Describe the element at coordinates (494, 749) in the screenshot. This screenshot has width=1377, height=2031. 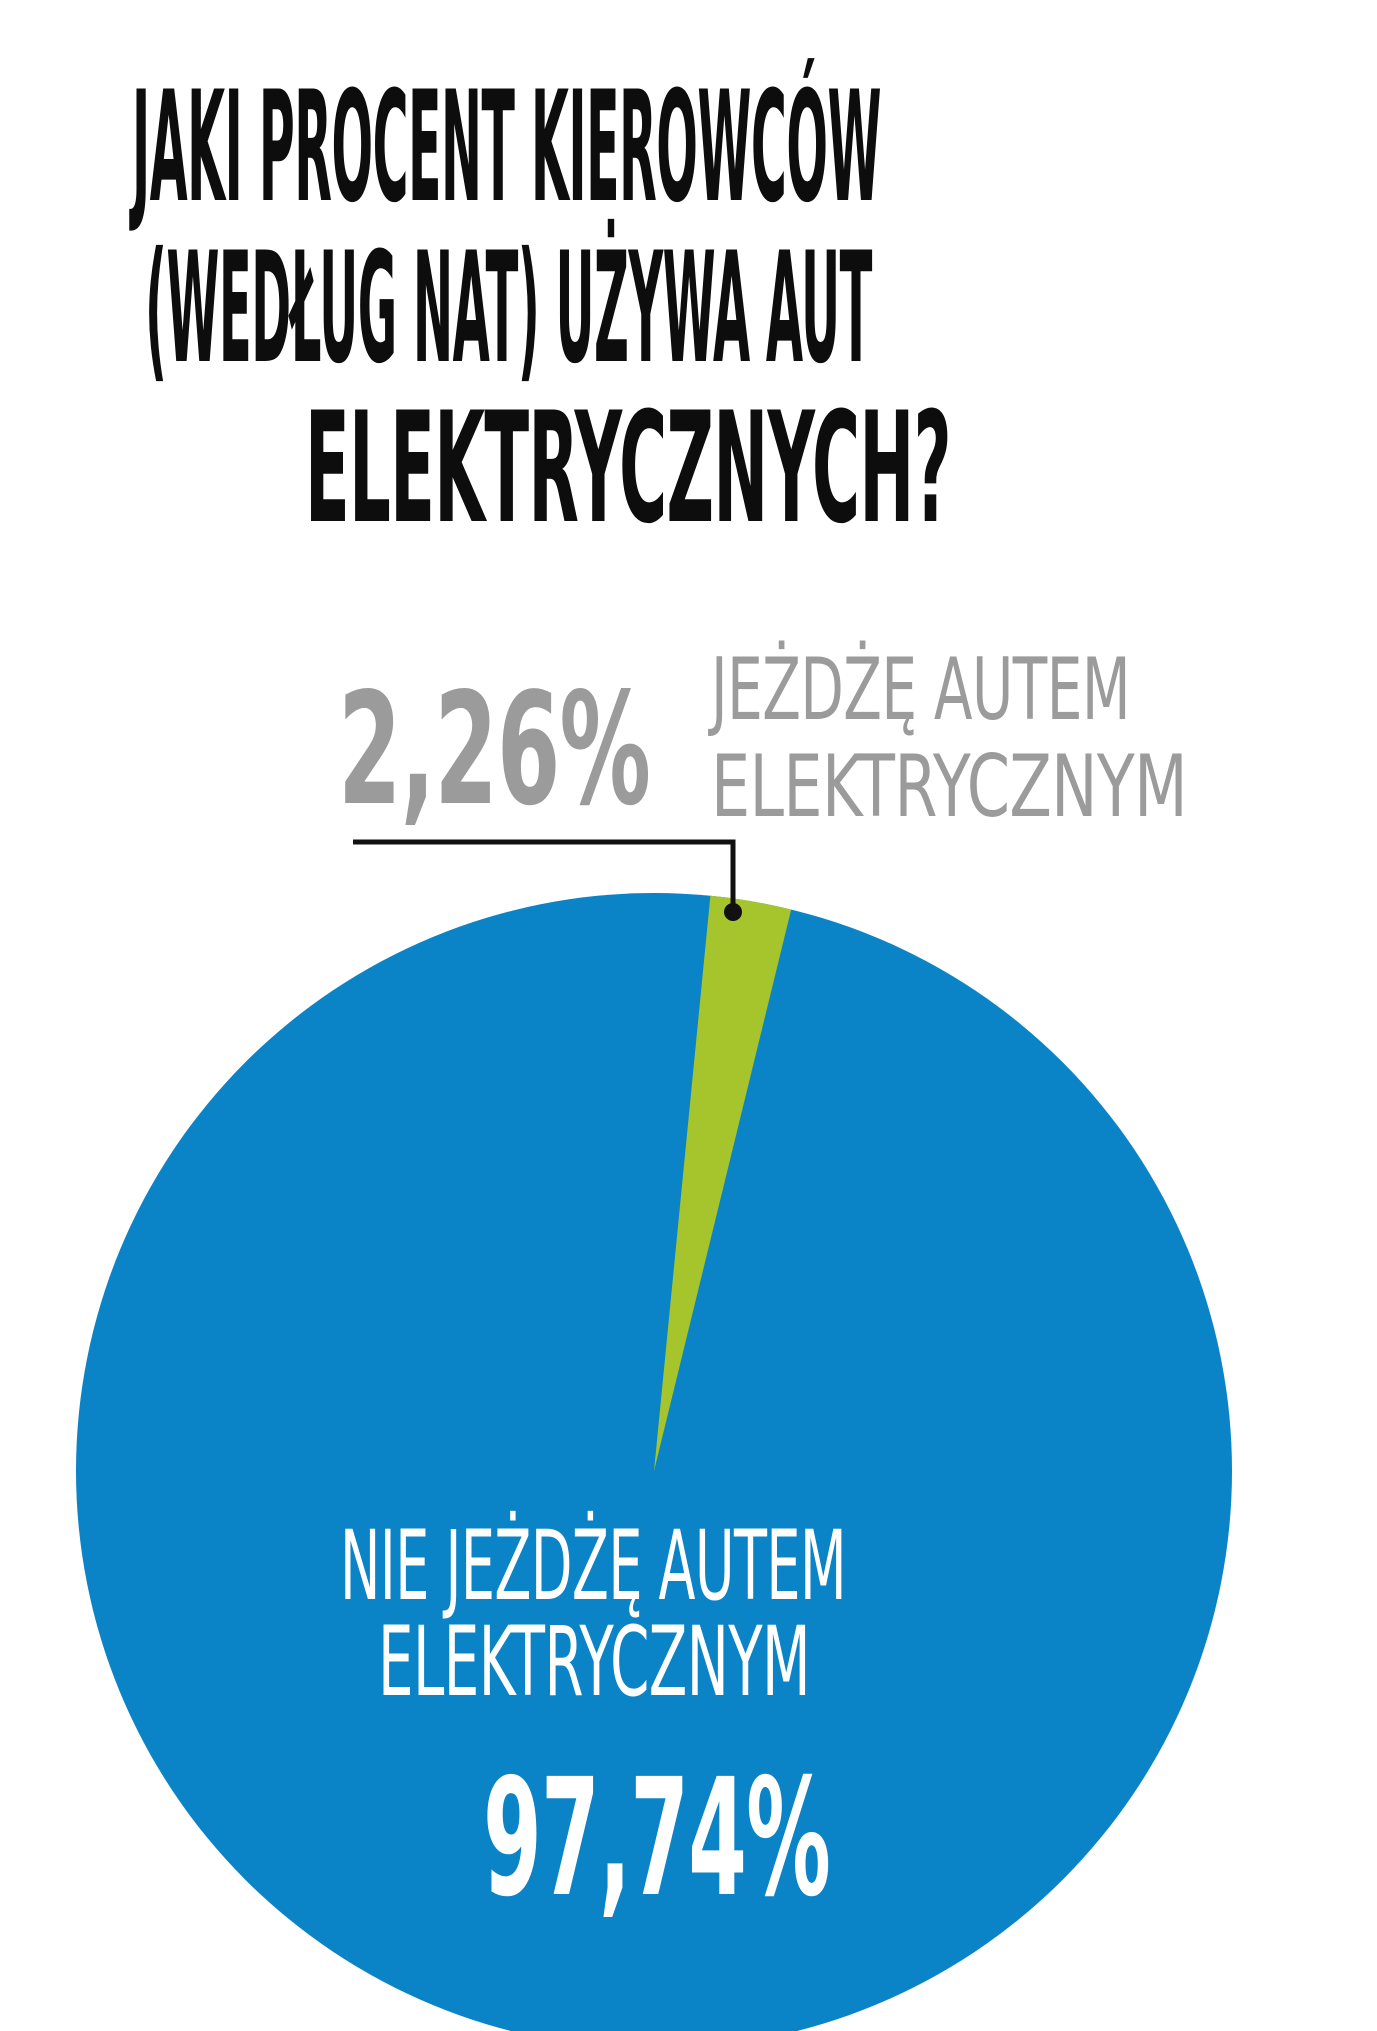
I see `green-slice-percentage: 2,26%` at that location.